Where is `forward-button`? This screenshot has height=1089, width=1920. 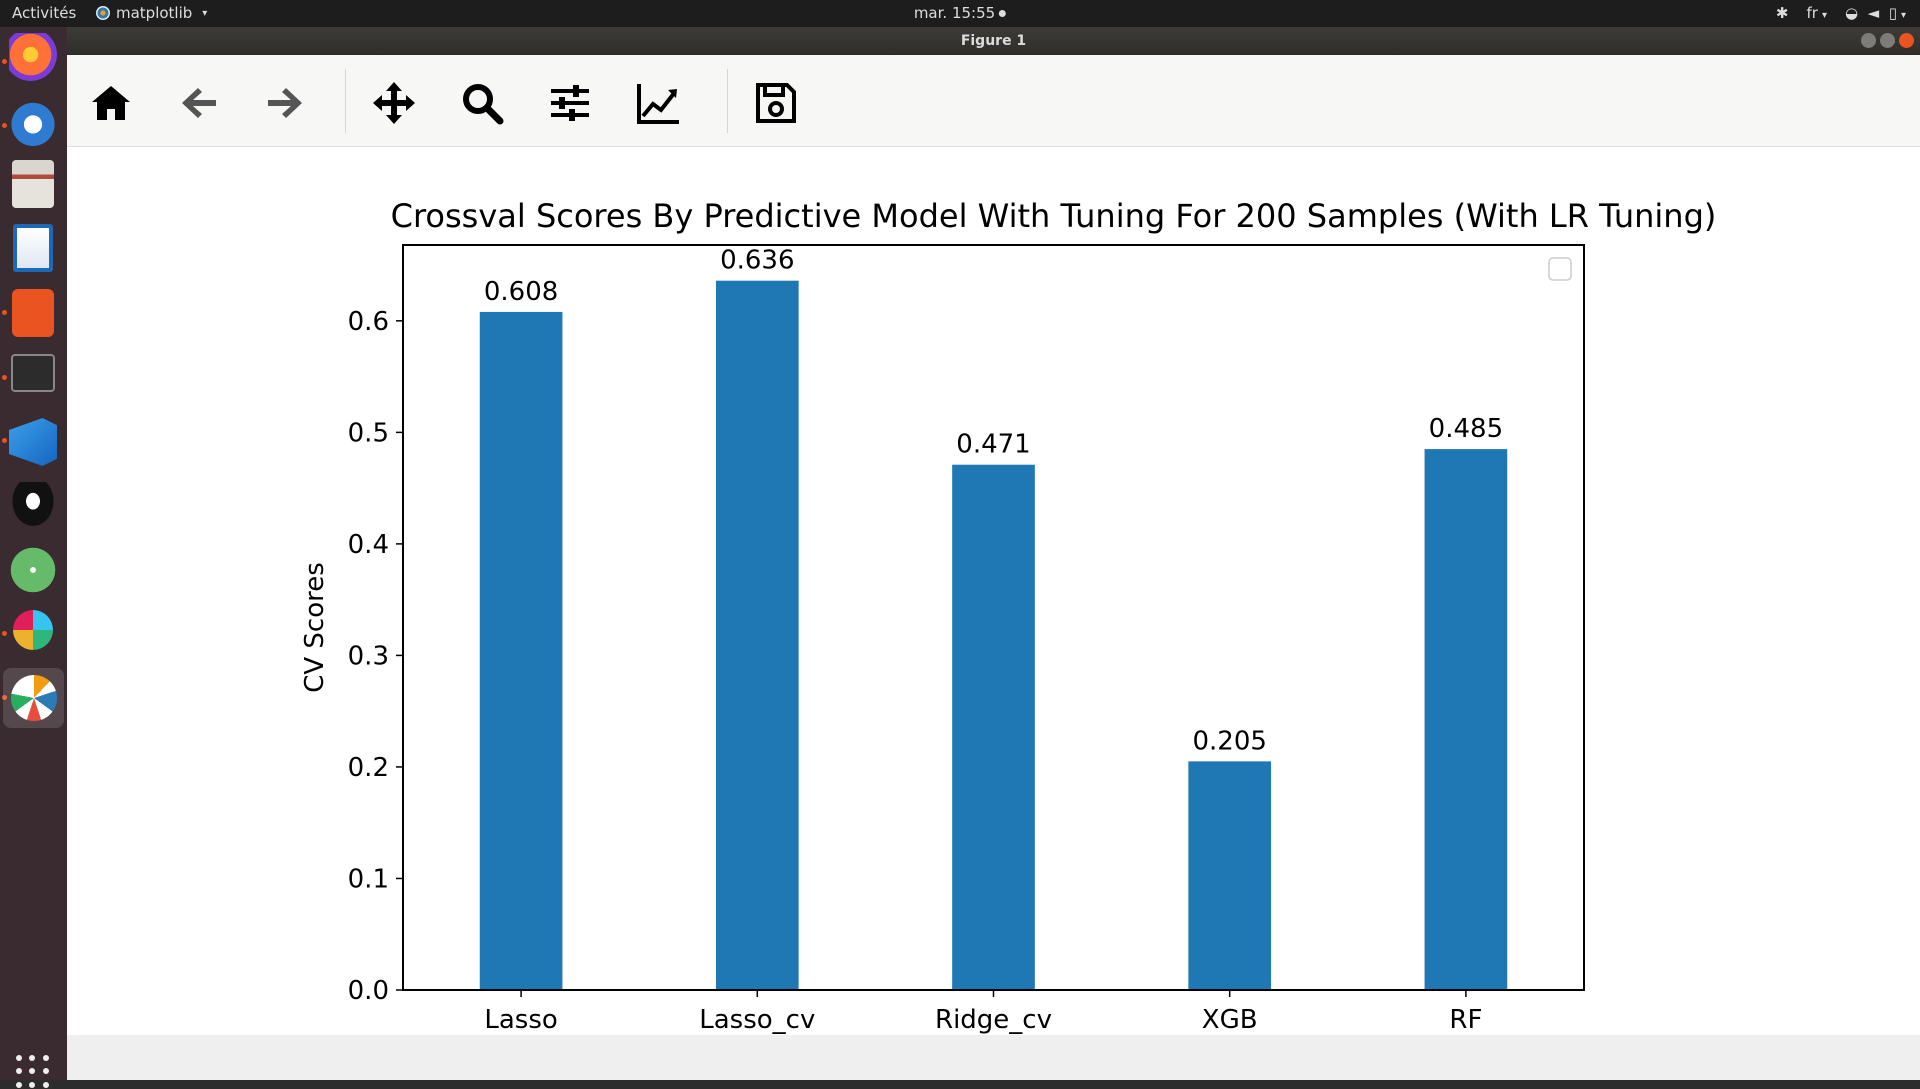 forward-button is located at coordinates (285, 103).